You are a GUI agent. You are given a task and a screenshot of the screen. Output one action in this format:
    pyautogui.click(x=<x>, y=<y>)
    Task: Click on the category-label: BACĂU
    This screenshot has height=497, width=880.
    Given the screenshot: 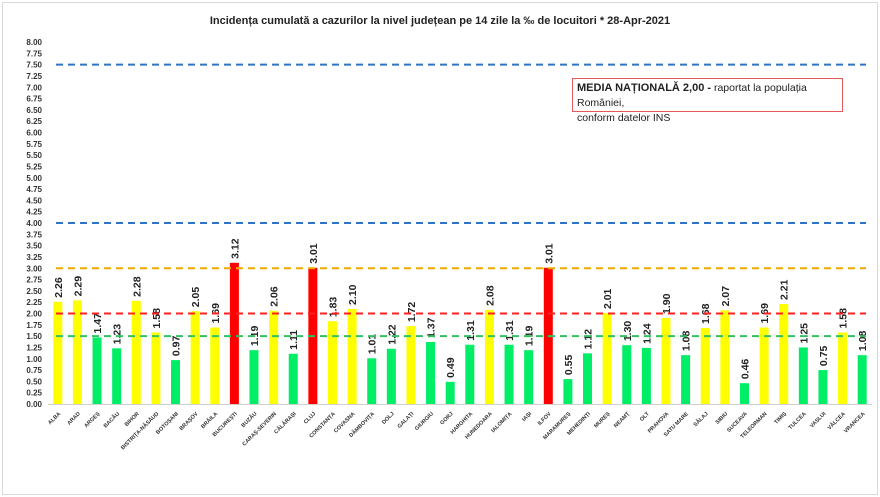 What is the action you would take?
    pyautogui.click(x=111, y=419)
    